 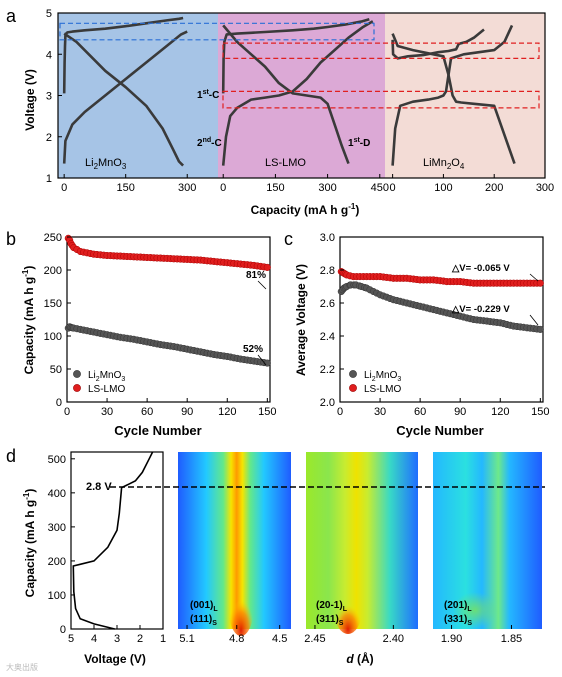 I want to click on subplot-bg-li2mno3, so click(x=138, y=95).